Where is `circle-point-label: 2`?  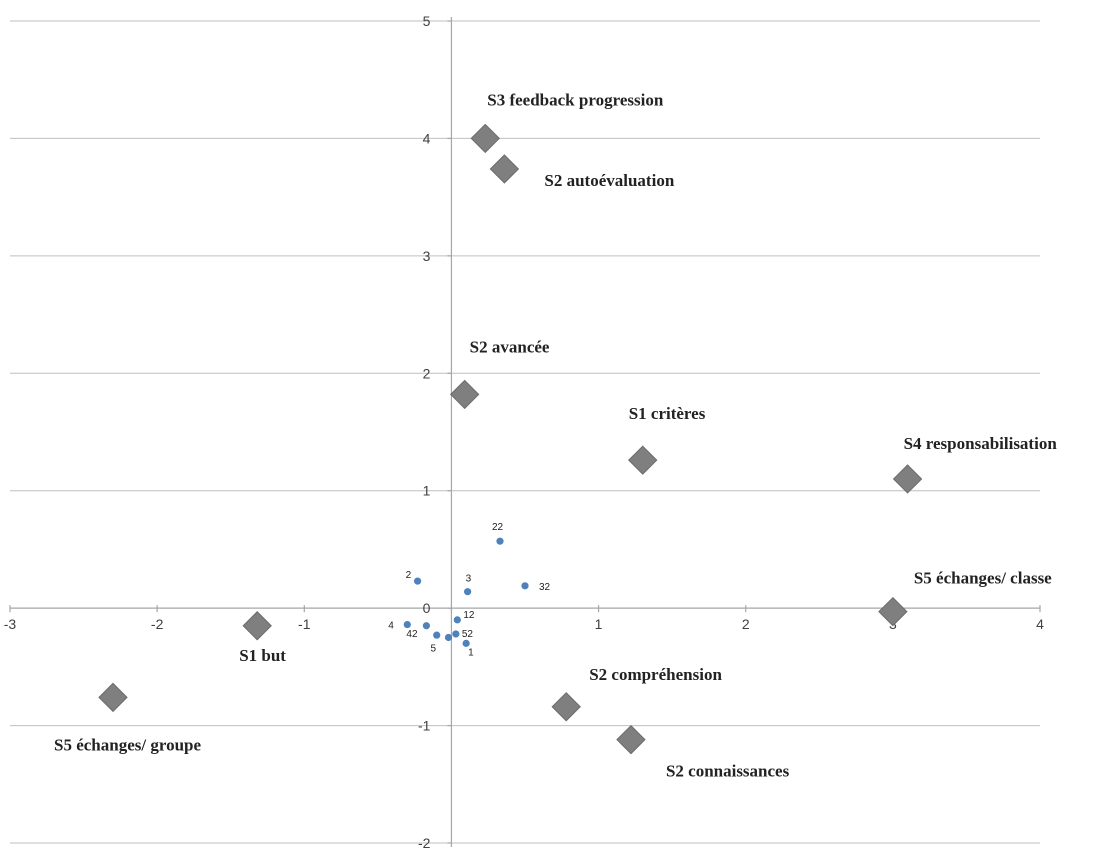
circle-point-label: 2 is located at coordinates (409, 575).